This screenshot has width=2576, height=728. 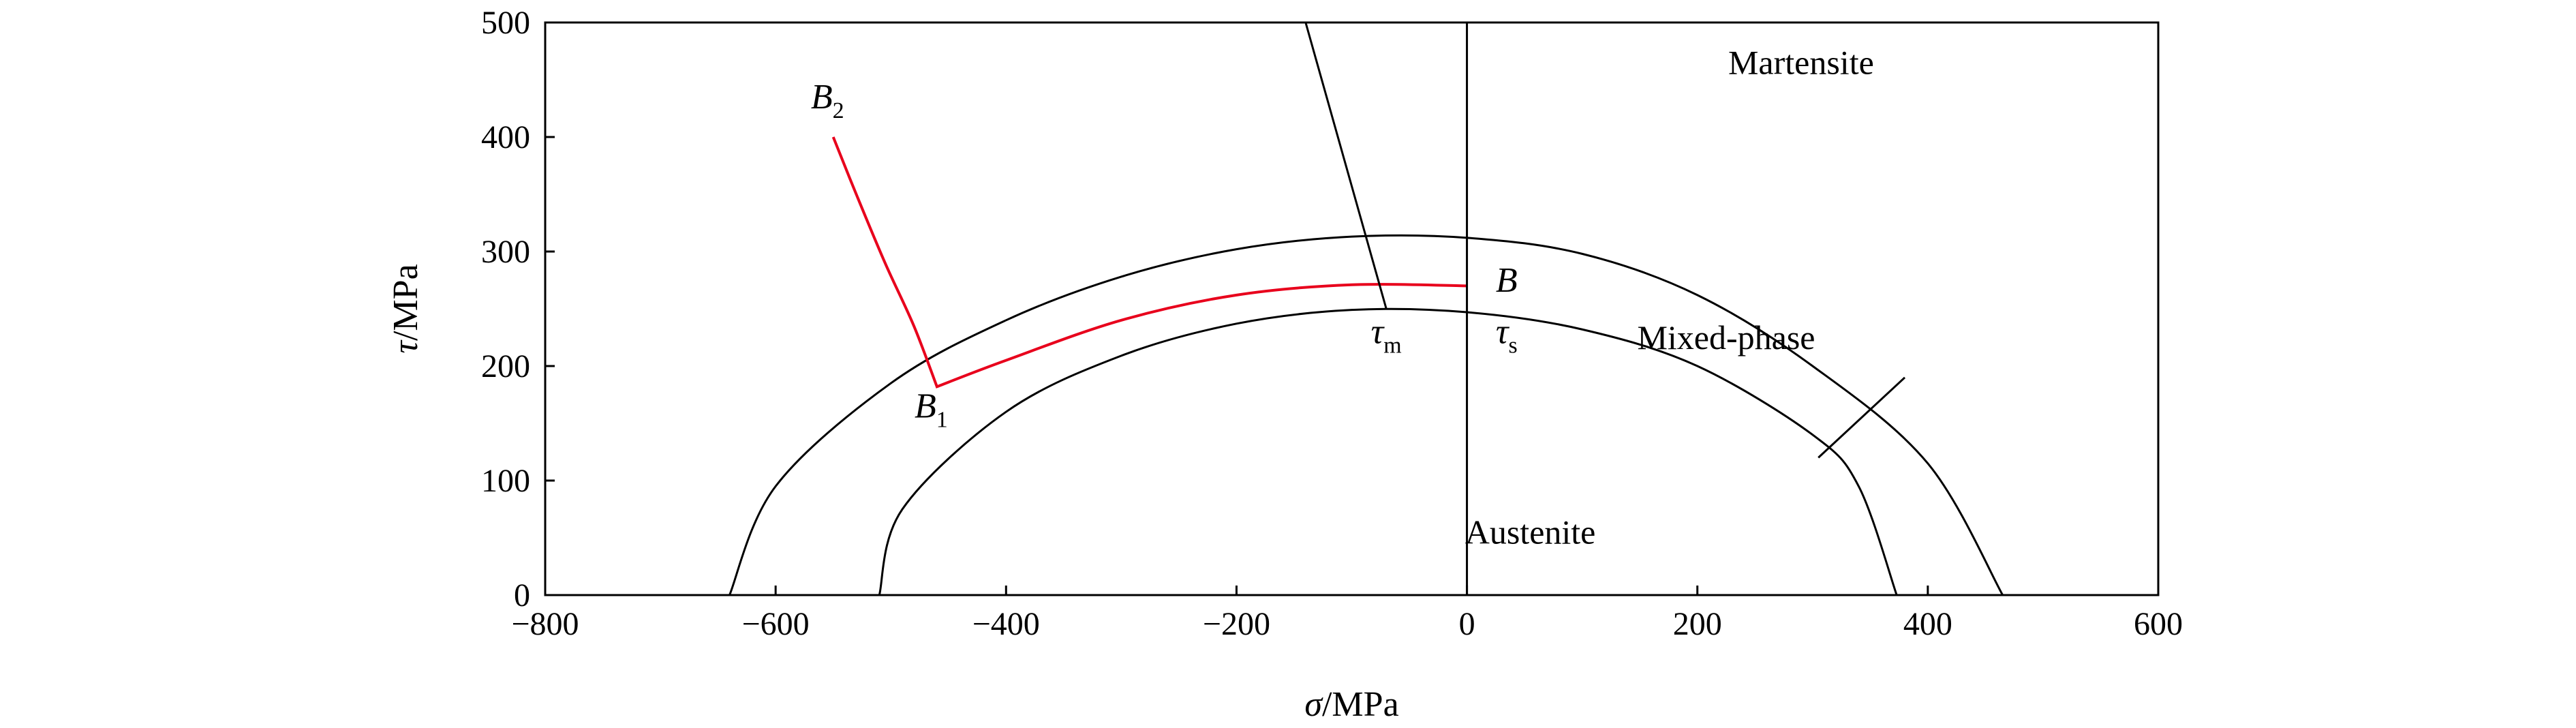 I want to click on y-axis-title: τ/MPa, so click(x=405, y=308).